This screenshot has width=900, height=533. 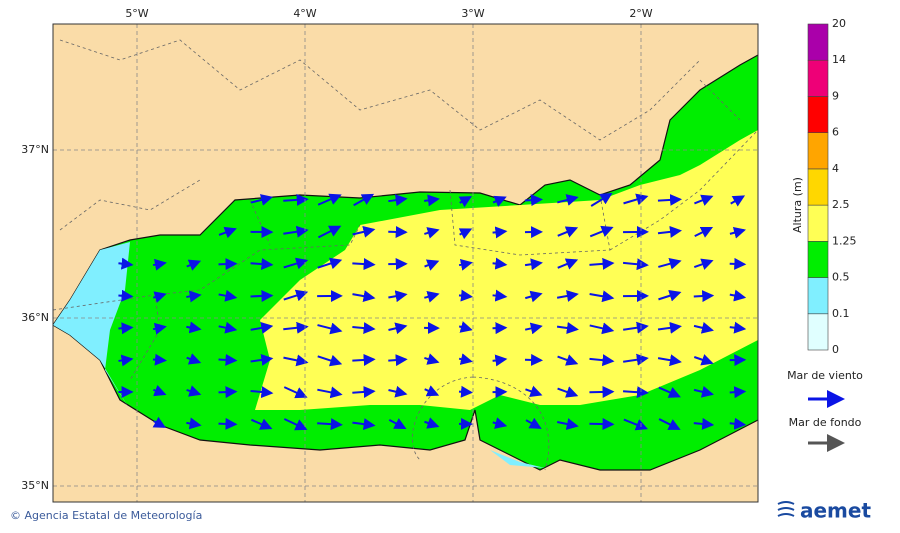 I want to click on colorbar-label: 20, so click(x=839, y=23).